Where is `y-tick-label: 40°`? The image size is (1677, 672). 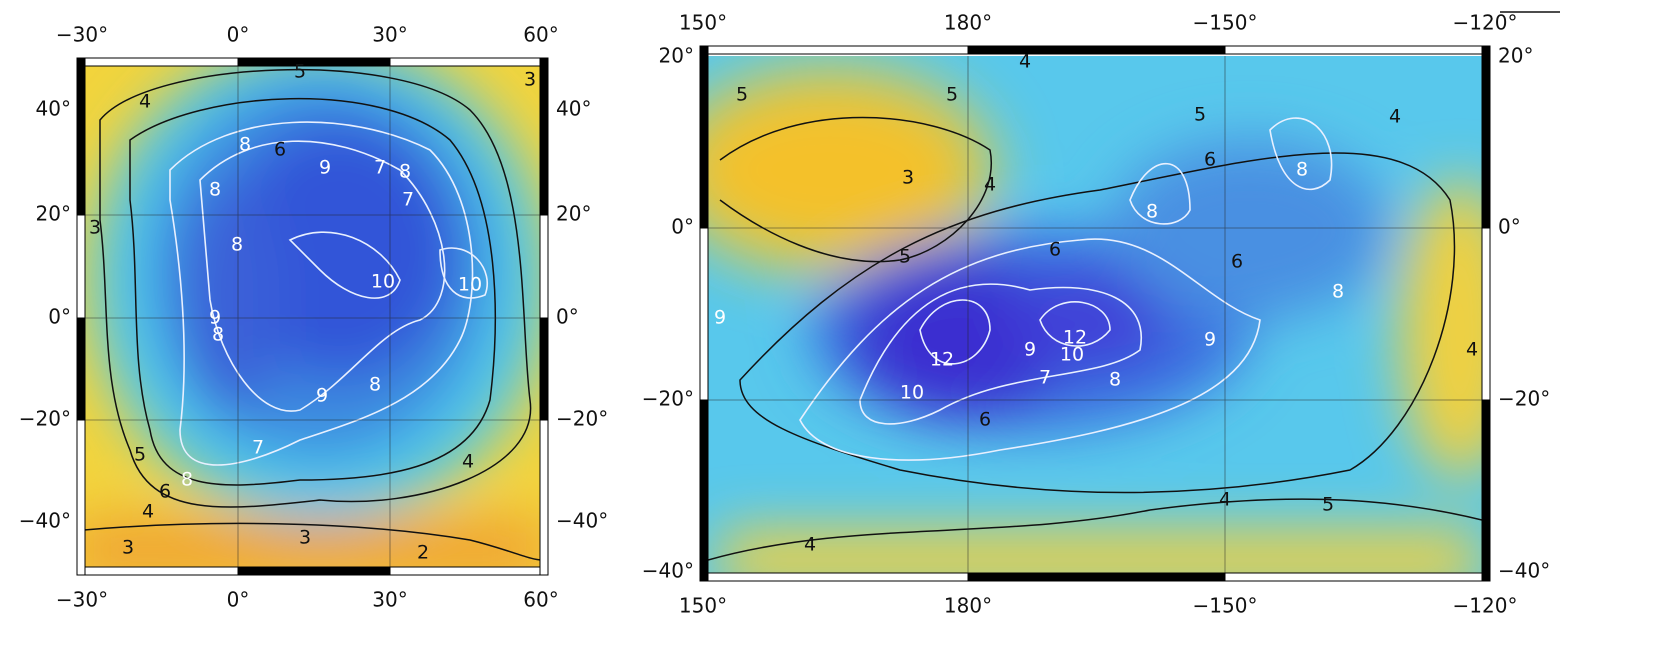
y-tick-label: 40° is located at coordinates (53, 109).